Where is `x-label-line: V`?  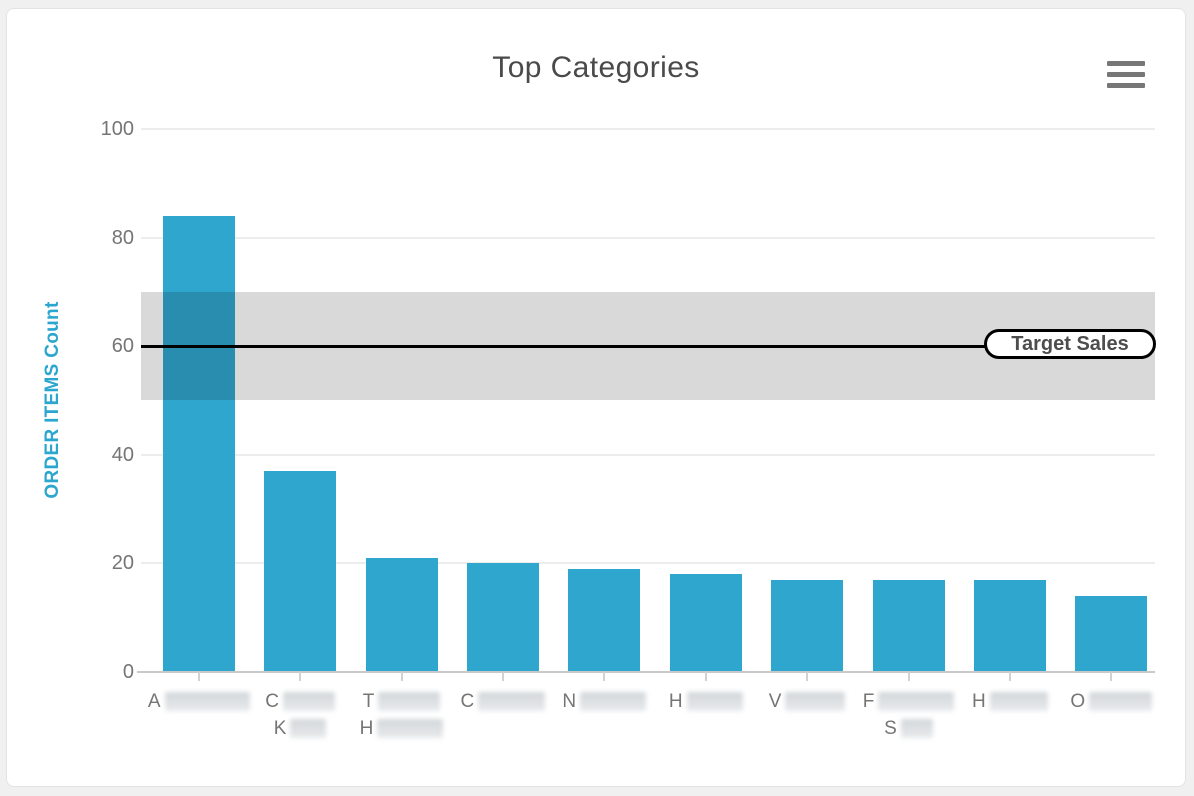 x-label-line: V is located at coordinates (807, 701).